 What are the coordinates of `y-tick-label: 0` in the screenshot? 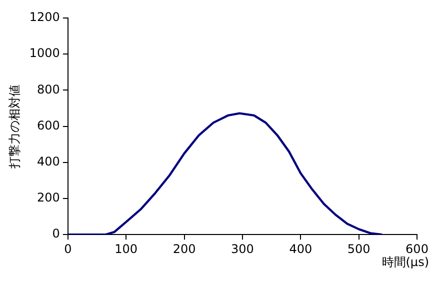 It's located at (56, 233).